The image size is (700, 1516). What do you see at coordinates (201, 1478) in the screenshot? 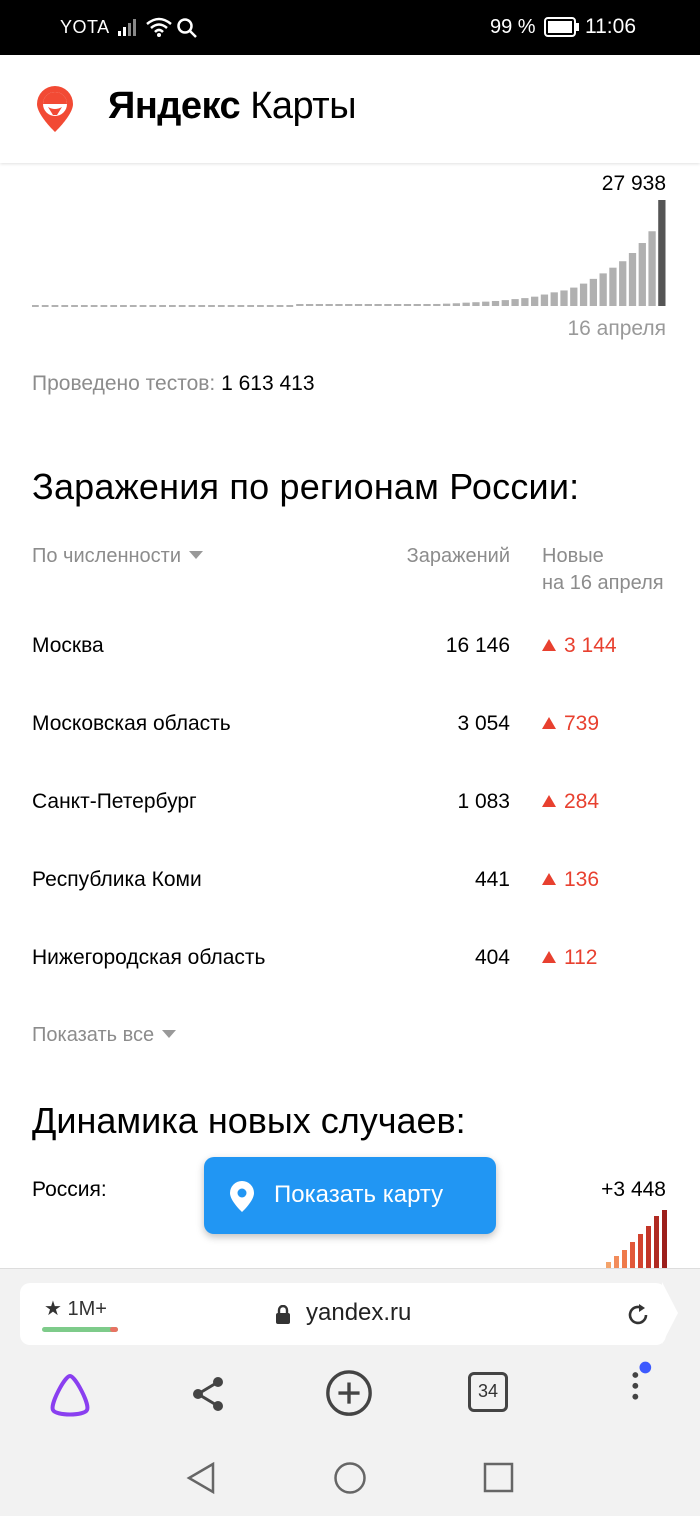
I see `back-icon` at bounding box center [201, 1478].